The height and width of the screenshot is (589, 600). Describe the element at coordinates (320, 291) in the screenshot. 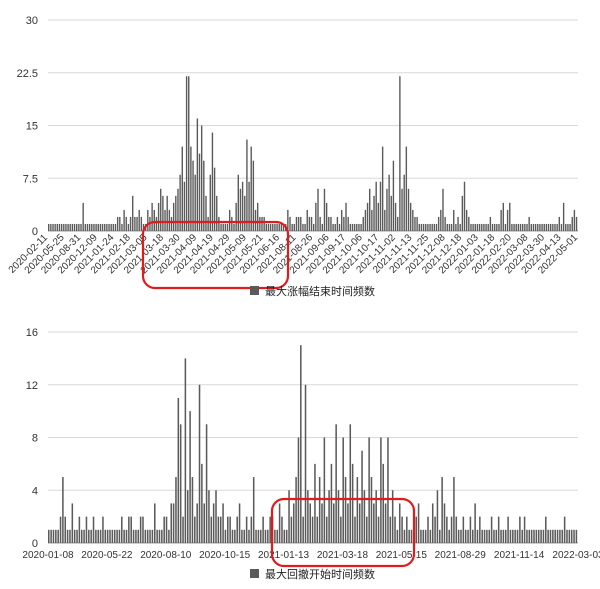

I see `legend-label: 最大涨幅结束时间频数` at that location.